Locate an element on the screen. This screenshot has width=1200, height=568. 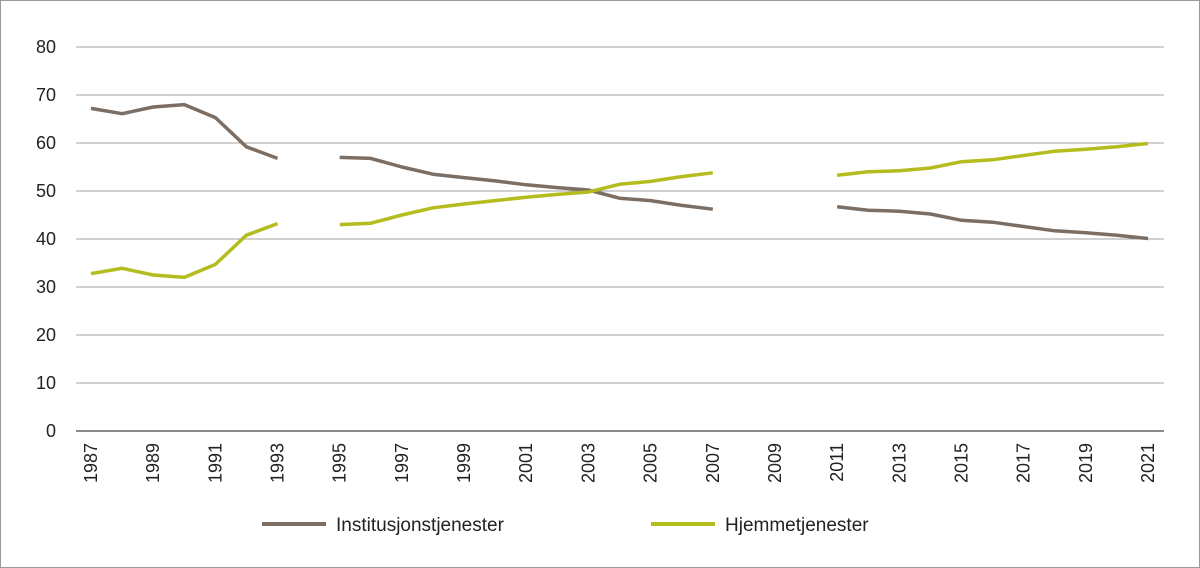
x-tick-label: 2005 is located at coordinates (651, 463).